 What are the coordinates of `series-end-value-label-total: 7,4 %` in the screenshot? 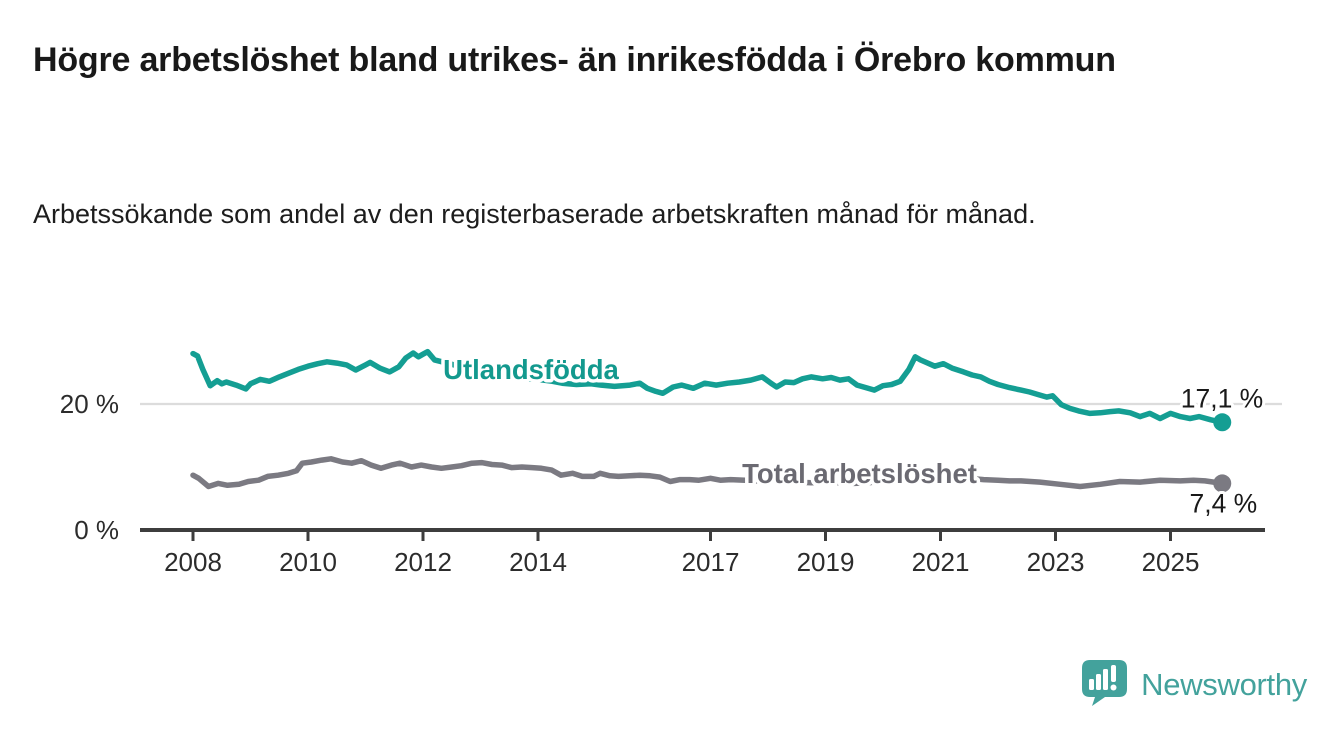 It's located at (1223, 503).